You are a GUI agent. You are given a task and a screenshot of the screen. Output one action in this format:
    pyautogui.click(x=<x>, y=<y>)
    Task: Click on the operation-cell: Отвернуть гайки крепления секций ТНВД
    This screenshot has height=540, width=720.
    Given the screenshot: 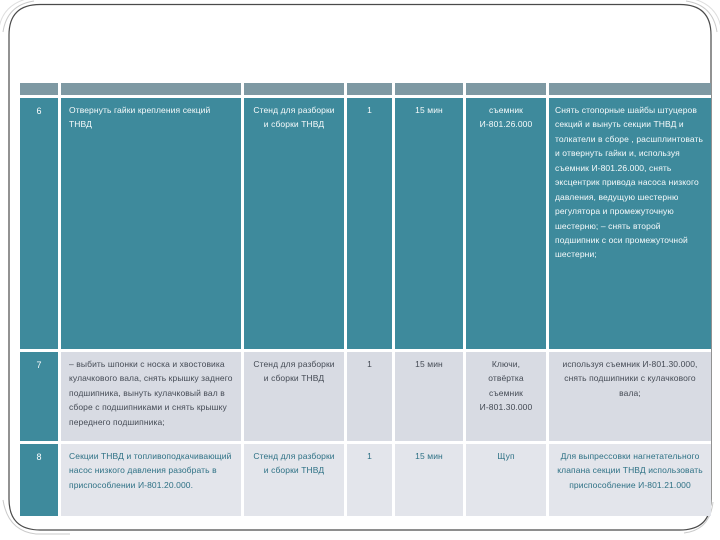 What is the action you would take?
    pyautogui.click(x=151, y=223)
    